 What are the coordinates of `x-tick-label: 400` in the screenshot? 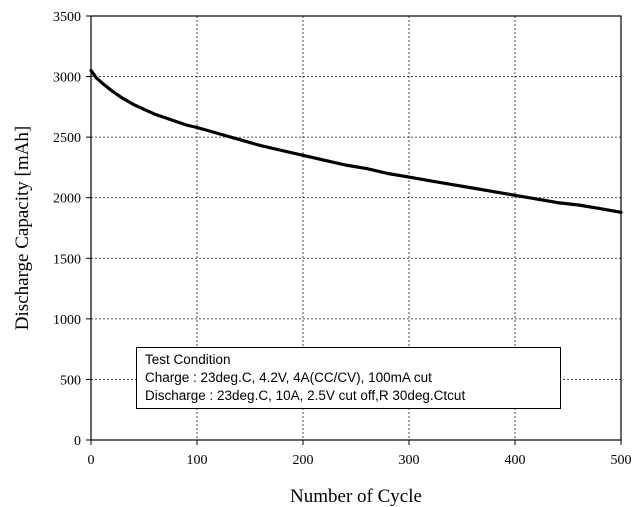 It's located at (515, 460).